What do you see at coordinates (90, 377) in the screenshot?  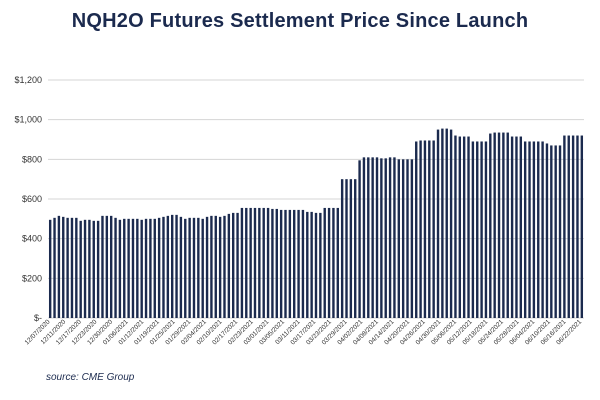 I see `source-note: source: CME Group` at bounding box center [90, 377].